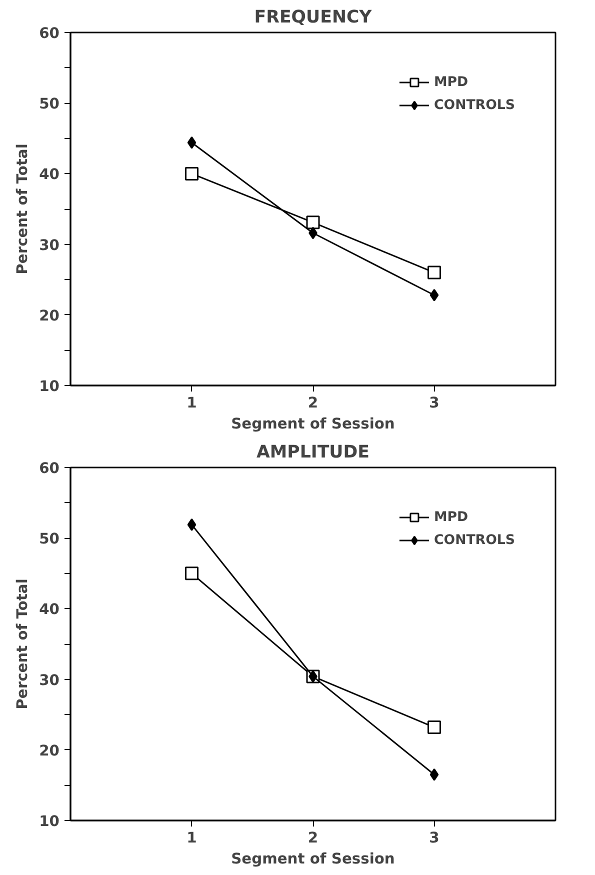  Describe the element at coordinates (313, 452) in the screenshot. I see `chart-title: AMPLITUDE` at that location.